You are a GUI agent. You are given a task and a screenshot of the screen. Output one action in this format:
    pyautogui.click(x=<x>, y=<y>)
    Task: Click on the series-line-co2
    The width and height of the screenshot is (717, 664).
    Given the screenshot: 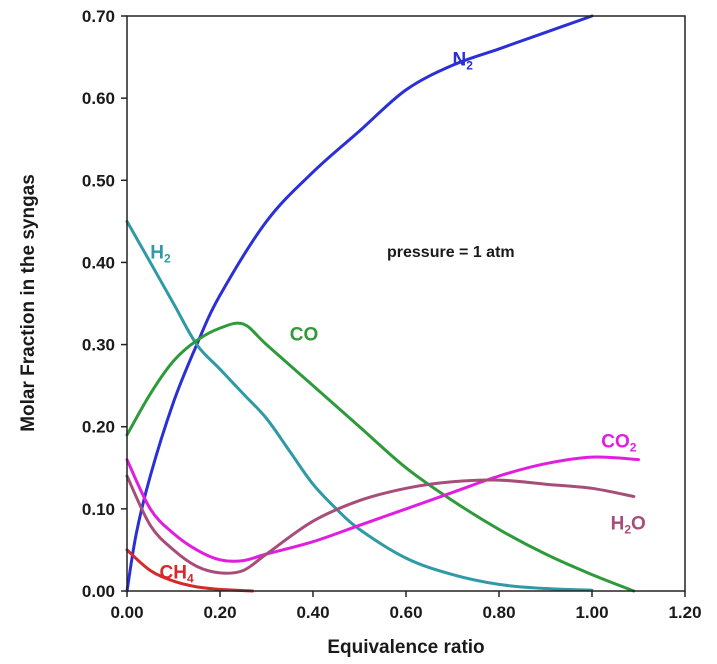 What is the action you would take?
    pyautogui.click(x=382, y=509)
    